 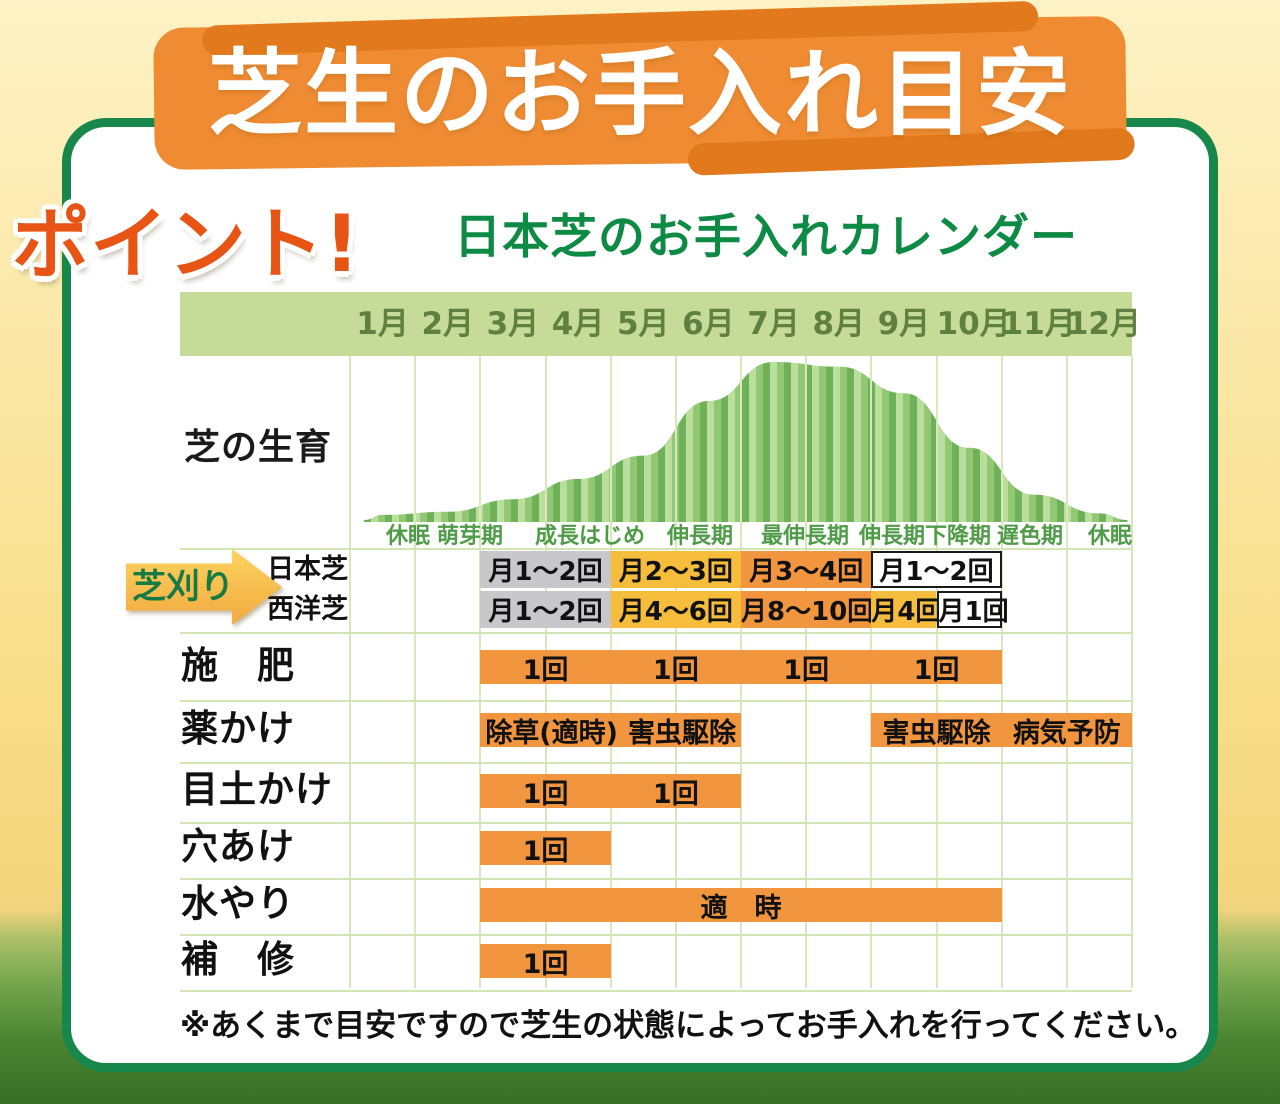 What do you see at coordinates (590, 536) in the screenshot?
I see `growth-phase-label: 成長はじめ` at bounding box center [590, 536].